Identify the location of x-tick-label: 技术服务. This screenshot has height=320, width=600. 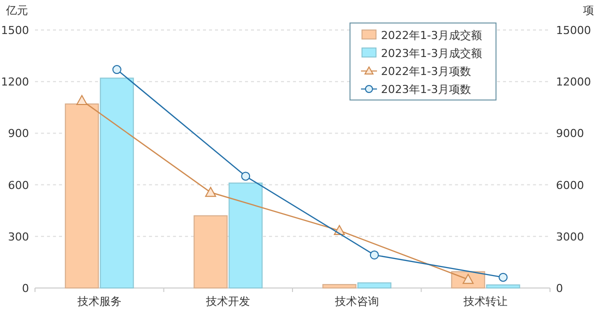
(99, 301).